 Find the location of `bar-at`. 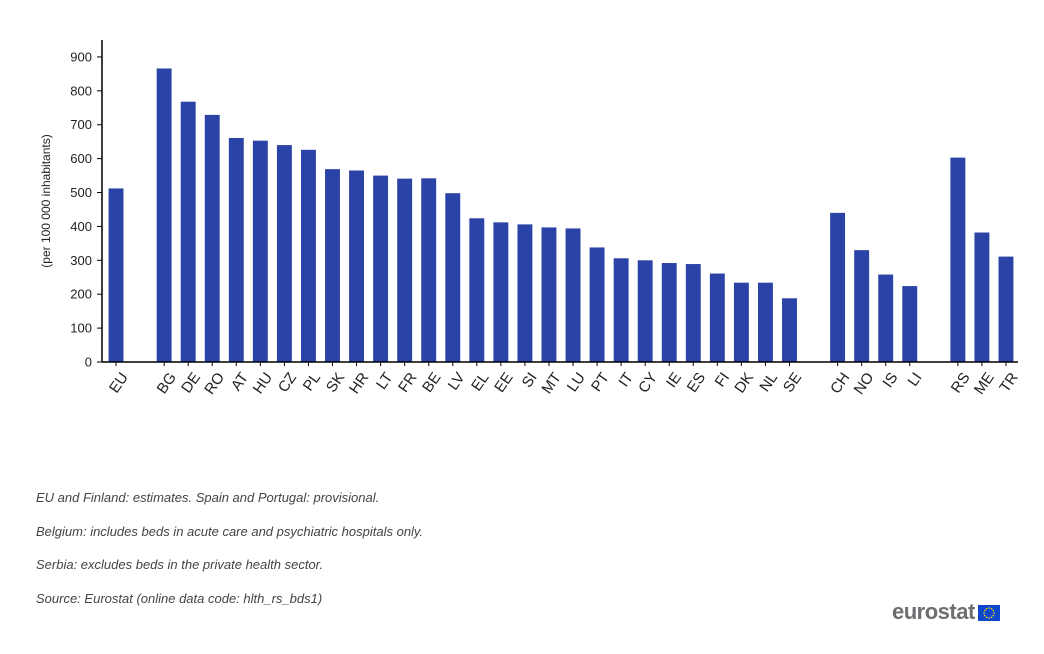

bar-at is located at coordinates (236, 249).